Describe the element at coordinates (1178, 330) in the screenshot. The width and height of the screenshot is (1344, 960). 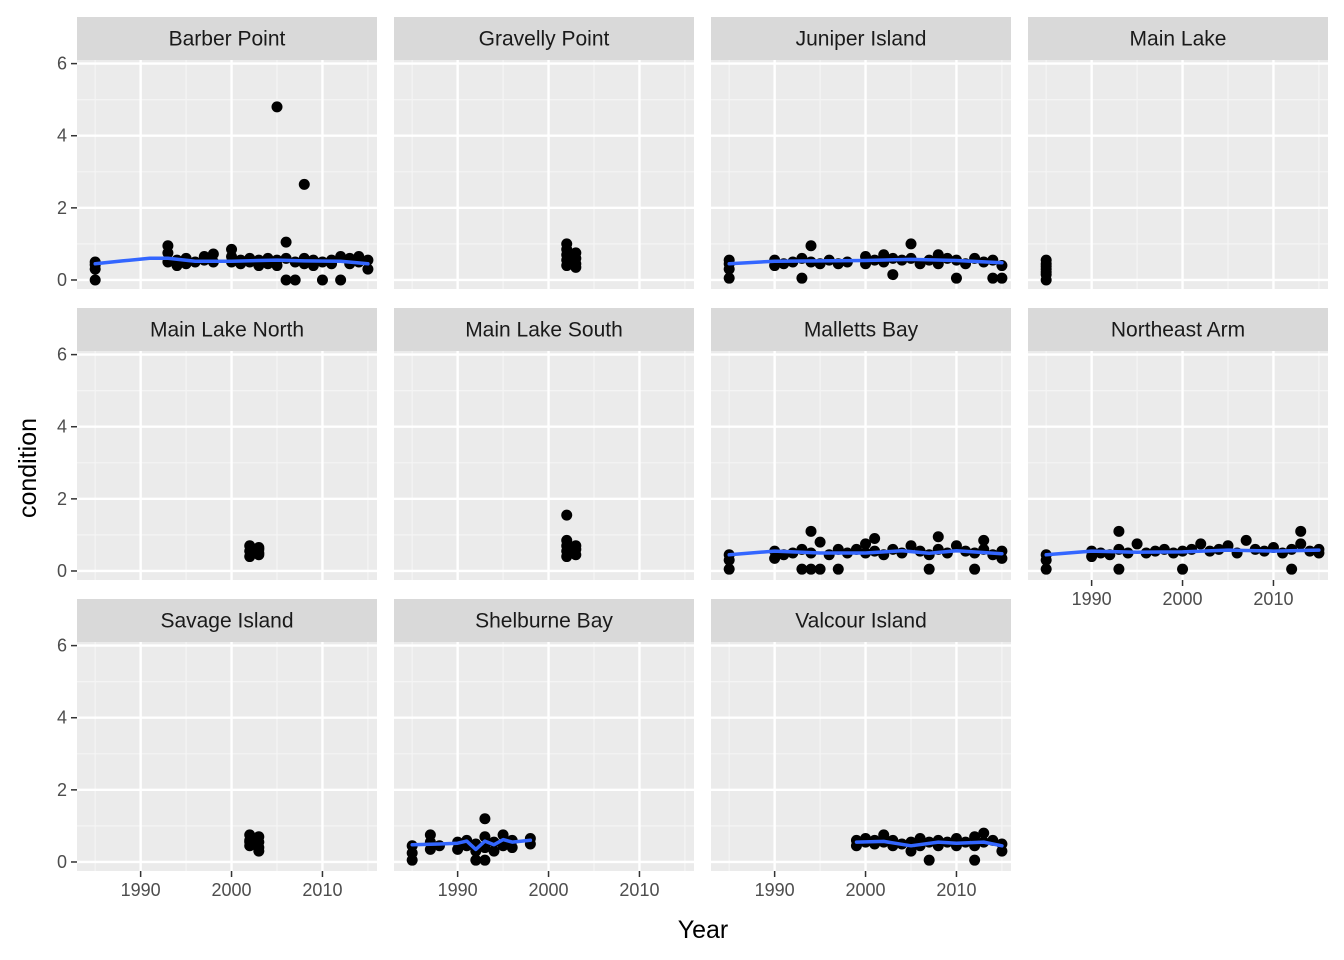
I see `facet-strip-label: Northeast Arm` at that location.